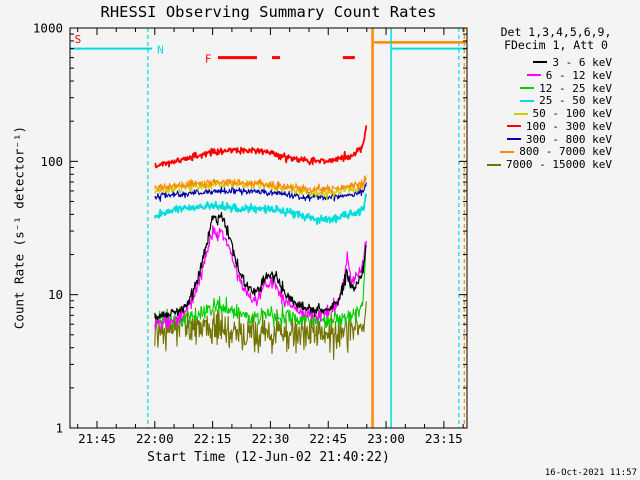 This screenshot has height=480, width=640. Describe the element at coordinates (260, 286) in the screenshot. I see `series-line-12-25keV` at that location.